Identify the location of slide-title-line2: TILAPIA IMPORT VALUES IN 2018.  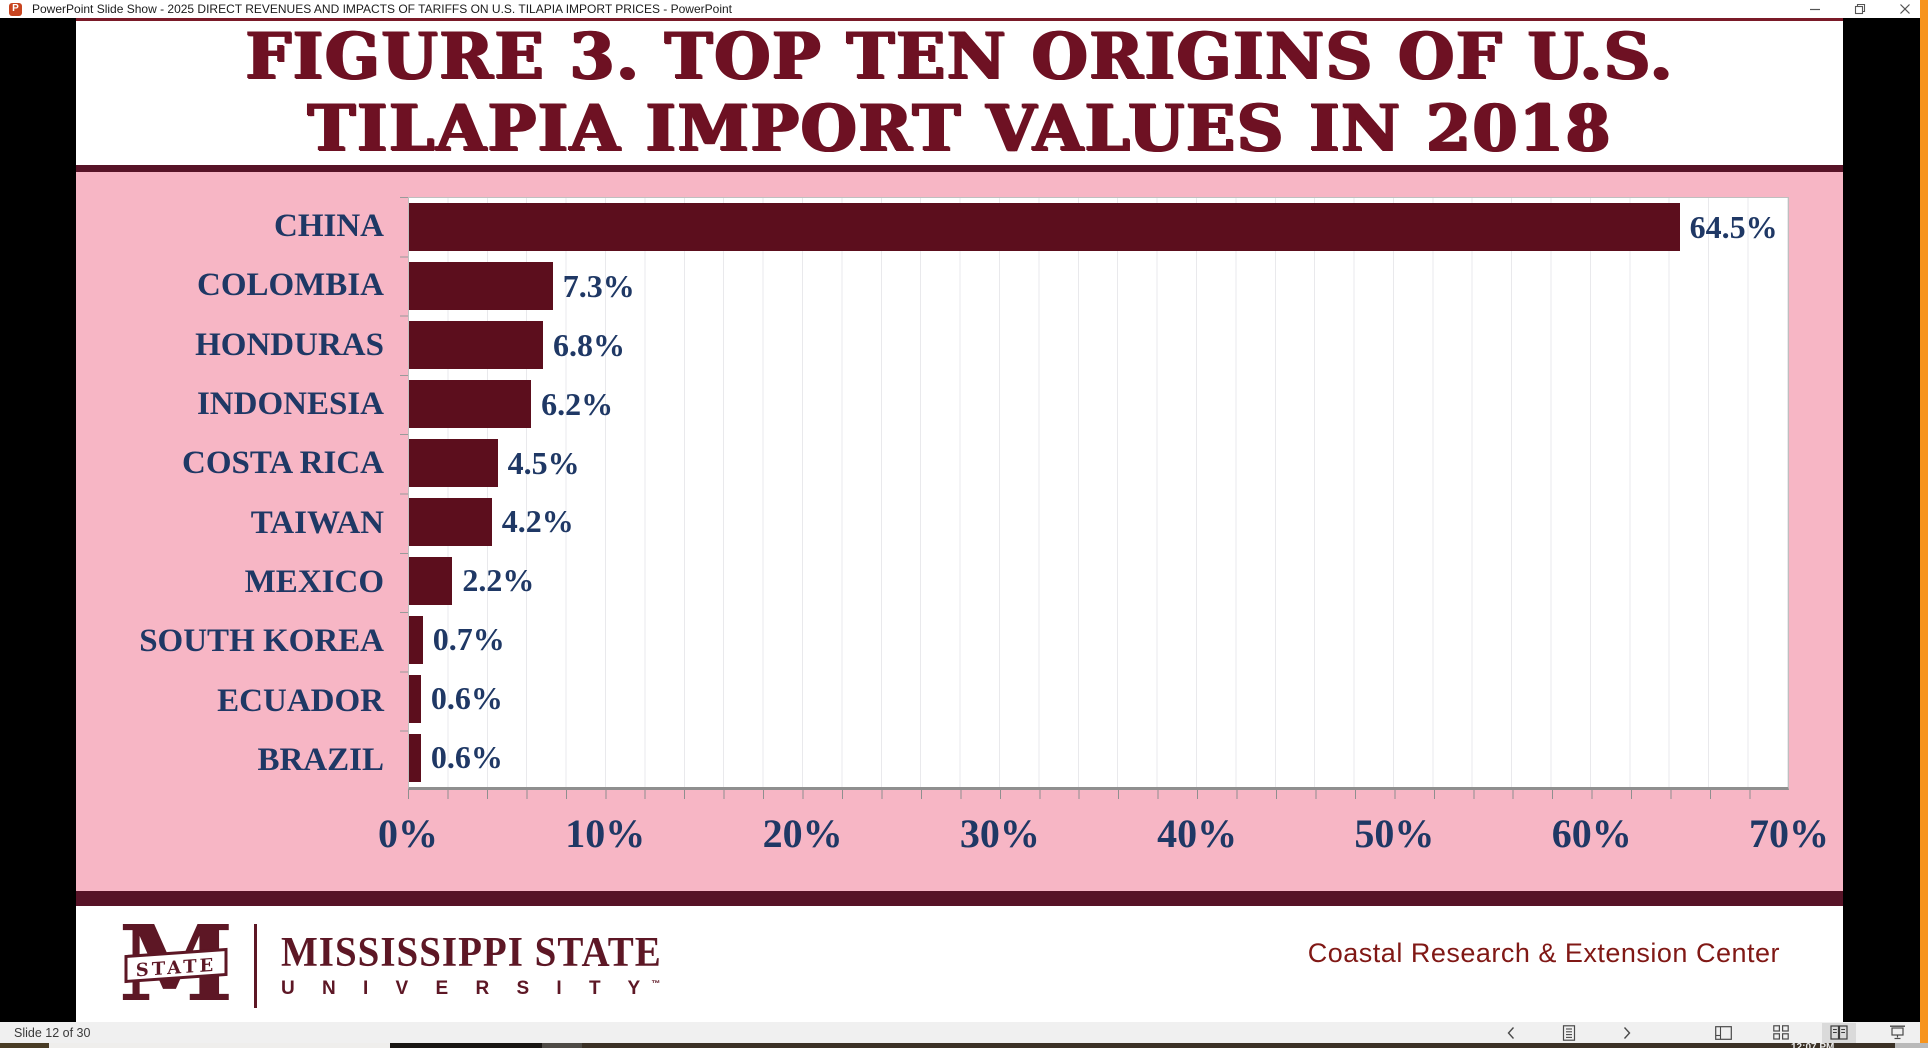
(959, 128).